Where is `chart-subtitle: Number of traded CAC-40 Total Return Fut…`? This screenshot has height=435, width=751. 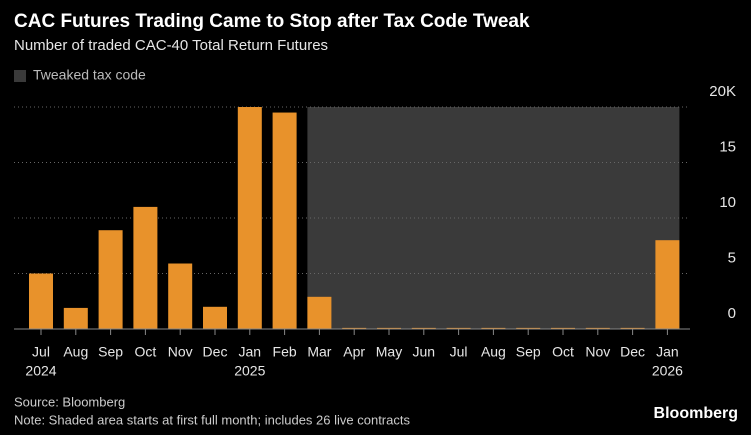 chart-subtitle: Number of traded CAC-40 Total Return Fut… is located at coordinates (171, 45).